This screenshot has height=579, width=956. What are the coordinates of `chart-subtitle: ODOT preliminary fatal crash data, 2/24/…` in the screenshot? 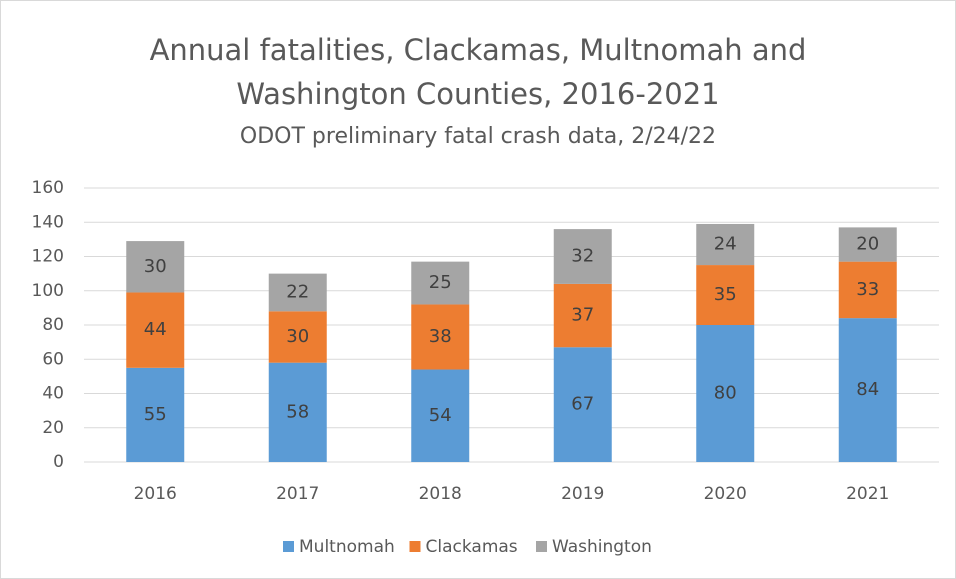 It's located at (478, 136).